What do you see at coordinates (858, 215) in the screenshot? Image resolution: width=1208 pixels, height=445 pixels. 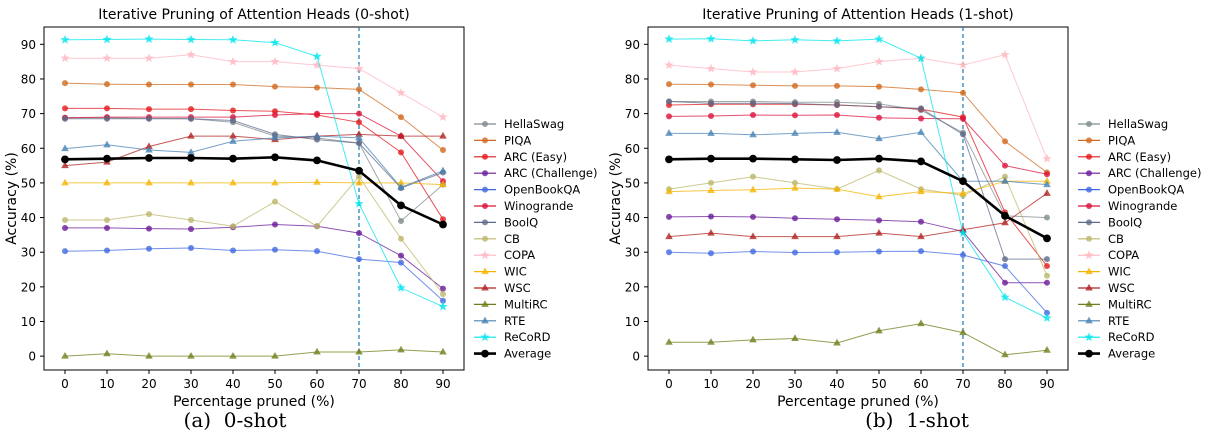 I see `series-line-wsc` at bounding box center [858, 215].